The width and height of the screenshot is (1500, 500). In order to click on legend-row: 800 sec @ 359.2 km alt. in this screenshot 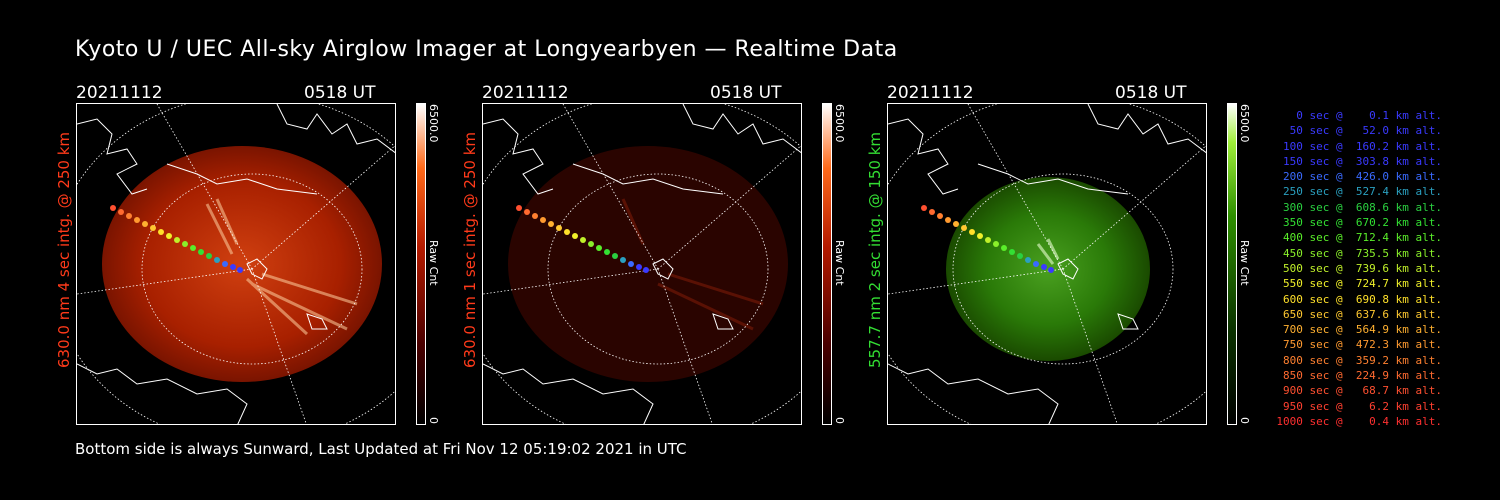, I will do `click(1359, 360)`.